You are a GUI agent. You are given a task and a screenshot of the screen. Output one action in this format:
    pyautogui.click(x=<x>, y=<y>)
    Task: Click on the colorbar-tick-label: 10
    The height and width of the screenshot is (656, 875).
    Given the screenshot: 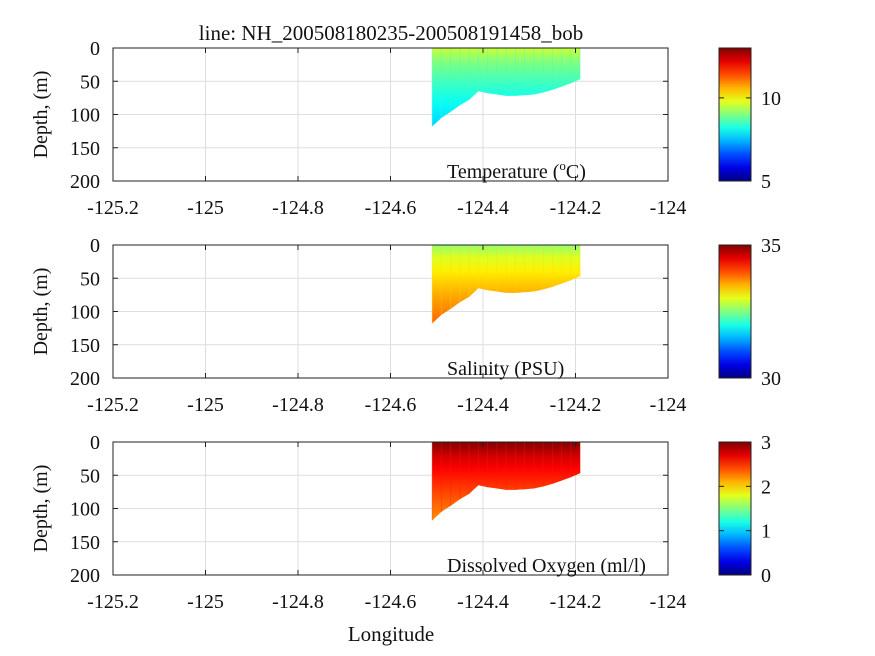 What is the action you would take?
    pyautogui.click(x=771, y=99)
    